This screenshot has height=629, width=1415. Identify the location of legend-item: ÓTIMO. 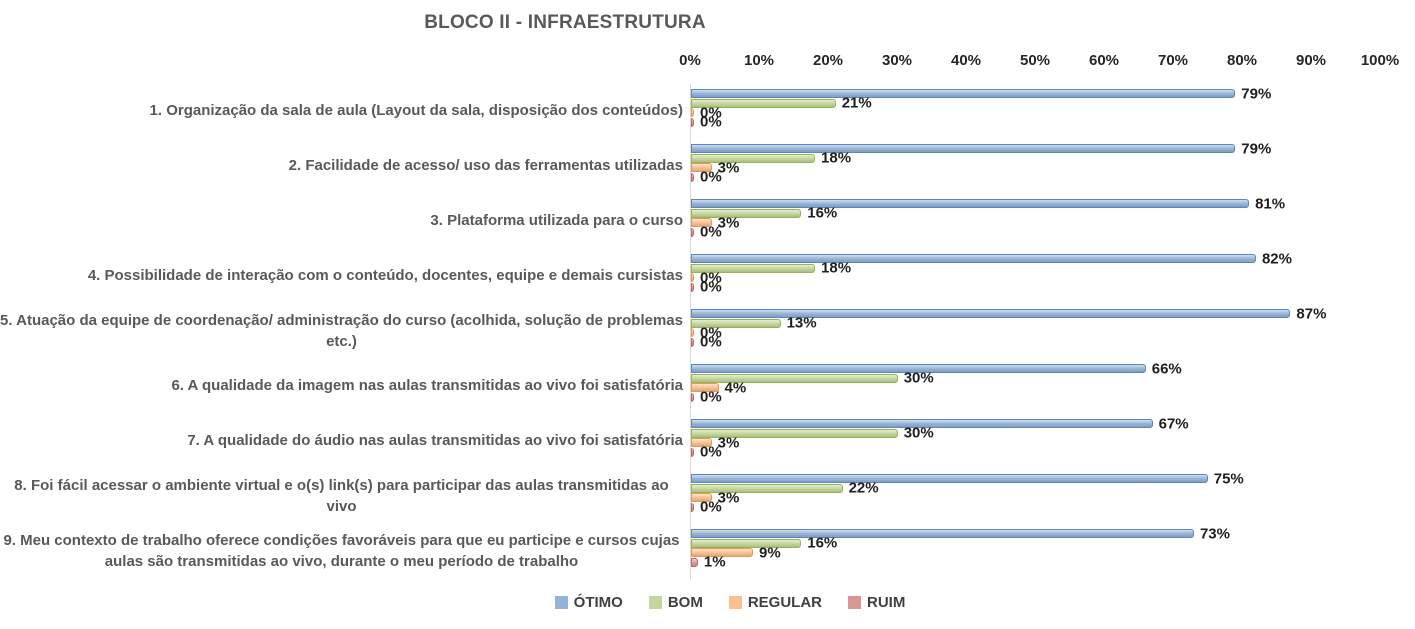
(588, 602).